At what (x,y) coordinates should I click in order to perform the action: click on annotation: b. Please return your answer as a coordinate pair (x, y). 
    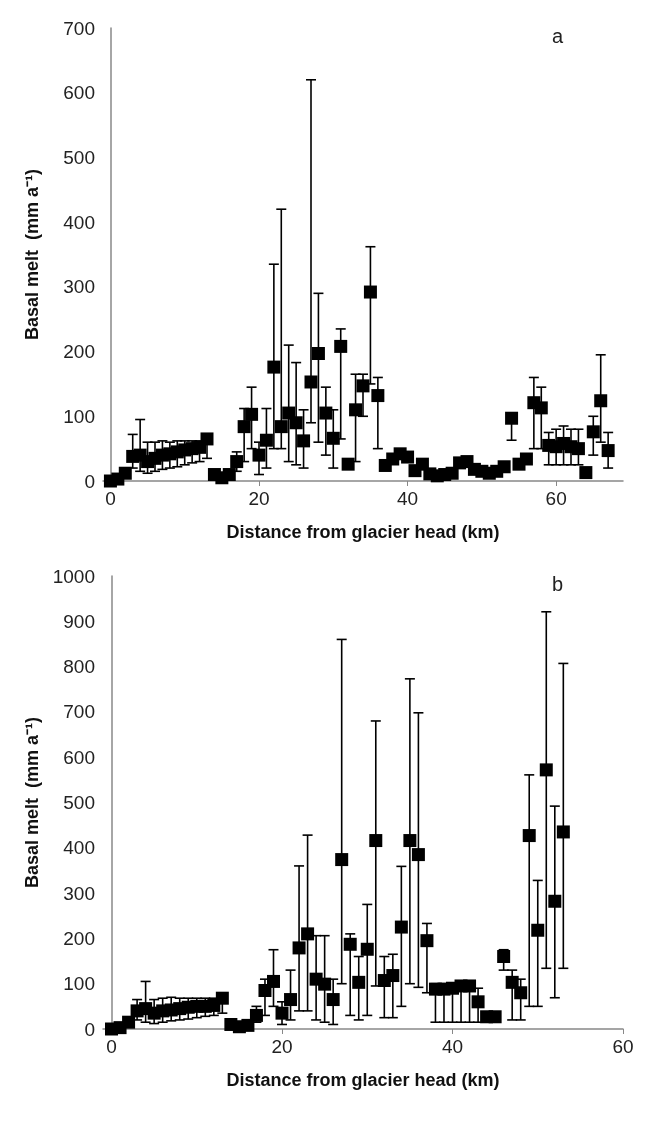
    Looking at the image, I should click on (557, 584).